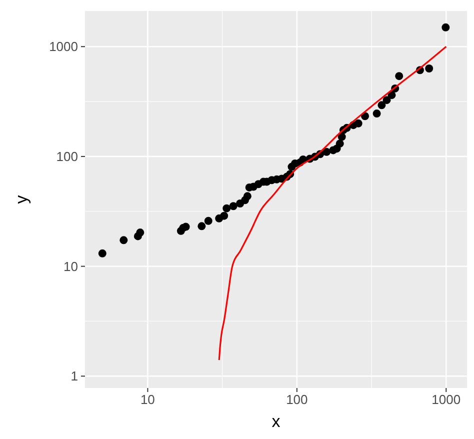 Image resolution: width=474 pixels, height=439 pixels. I want to click on y-tick-label: 100, so click(67, 156).